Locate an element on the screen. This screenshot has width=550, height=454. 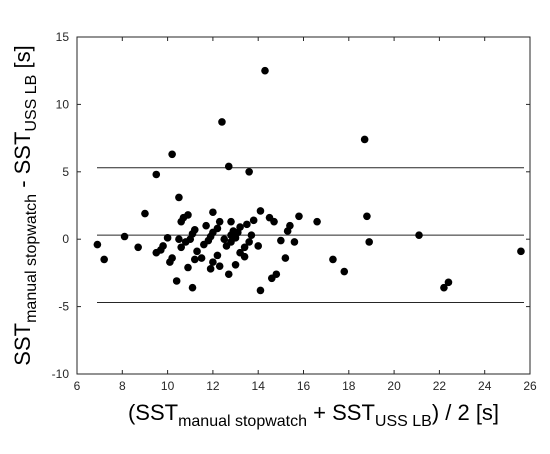
x-tick-label: 8 is located at coordinates (122, 386).